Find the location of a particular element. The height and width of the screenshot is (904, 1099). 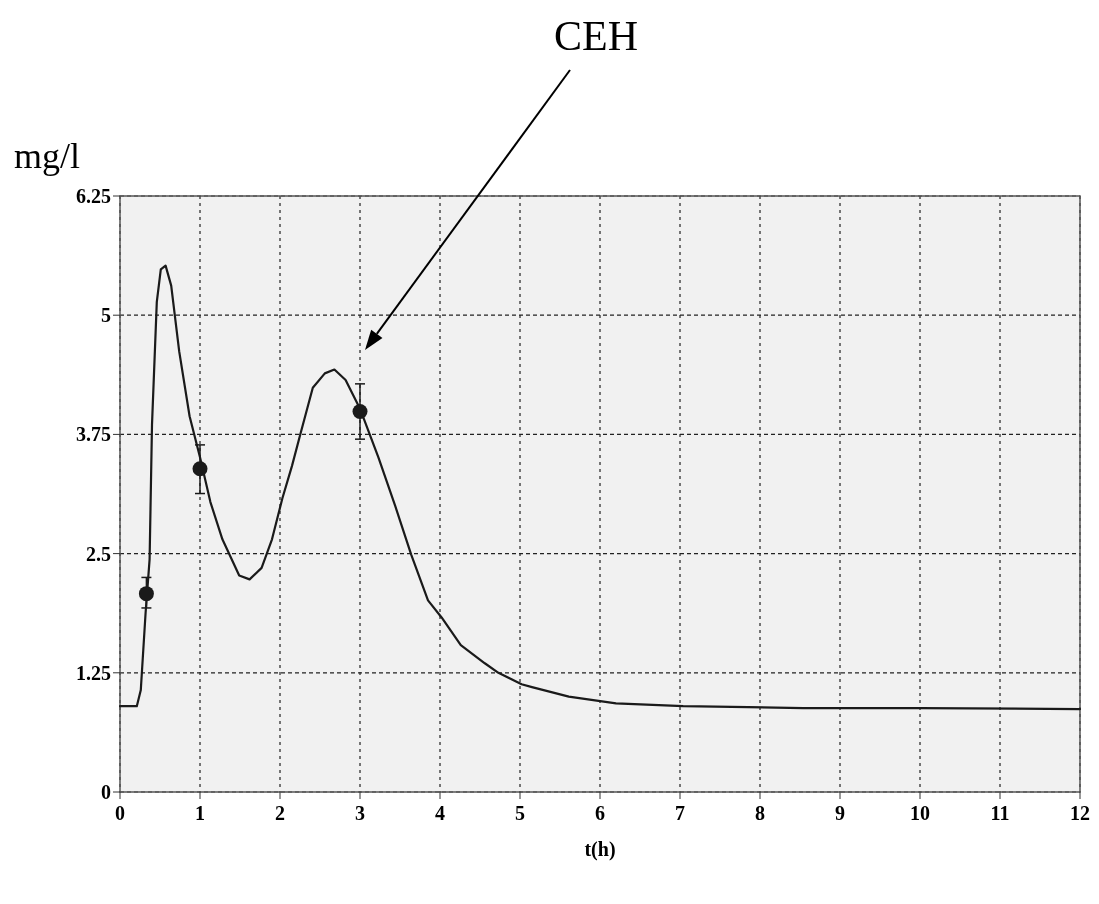

x-tick-label: 4 is located at coordinates (440, 813).